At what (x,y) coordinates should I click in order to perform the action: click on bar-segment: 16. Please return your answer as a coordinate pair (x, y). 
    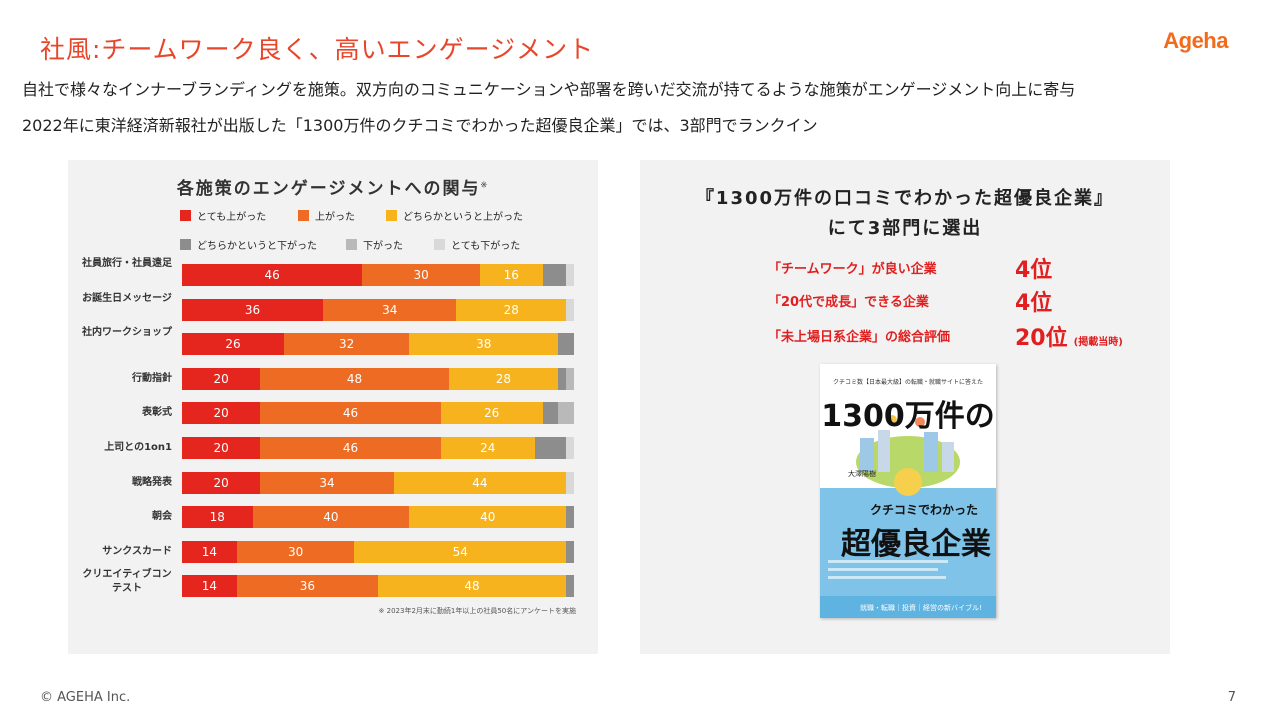
    Looking at the image, I should click on (511, 275).